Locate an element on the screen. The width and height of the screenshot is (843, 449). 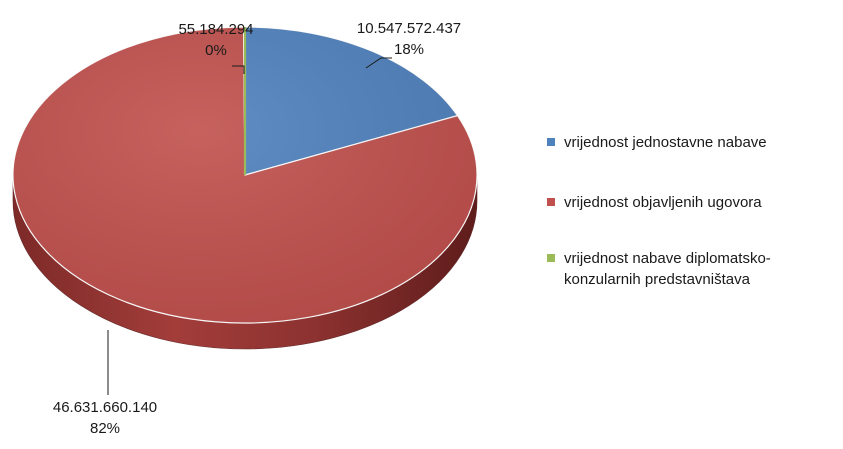
legend-label-3-line-1: vrijednost nabave diplomatsko- is located at coordinates (667, 258).